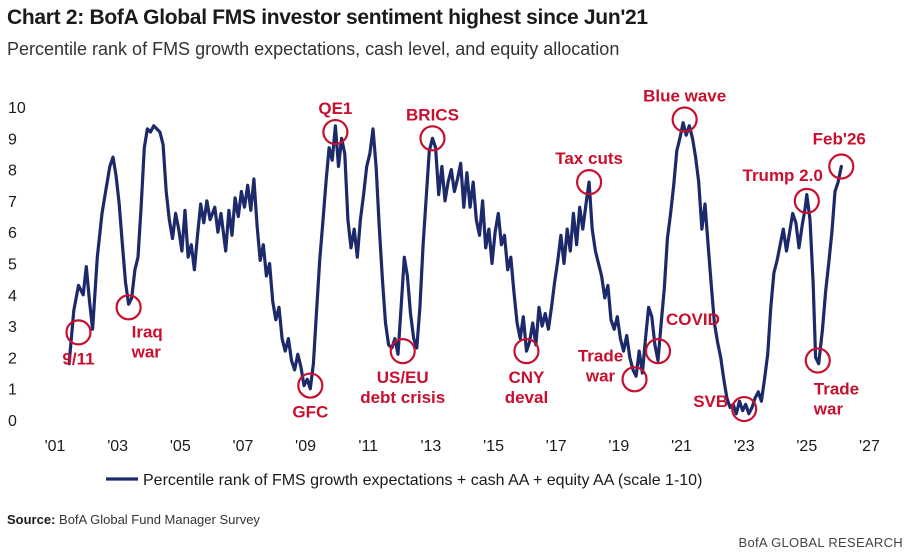 This screenshot has height=555, width=913. What do you see at coordinates (12, 233) in the screenshot?
I see `y-tick-label: 6` at bounding box center [12, 233].